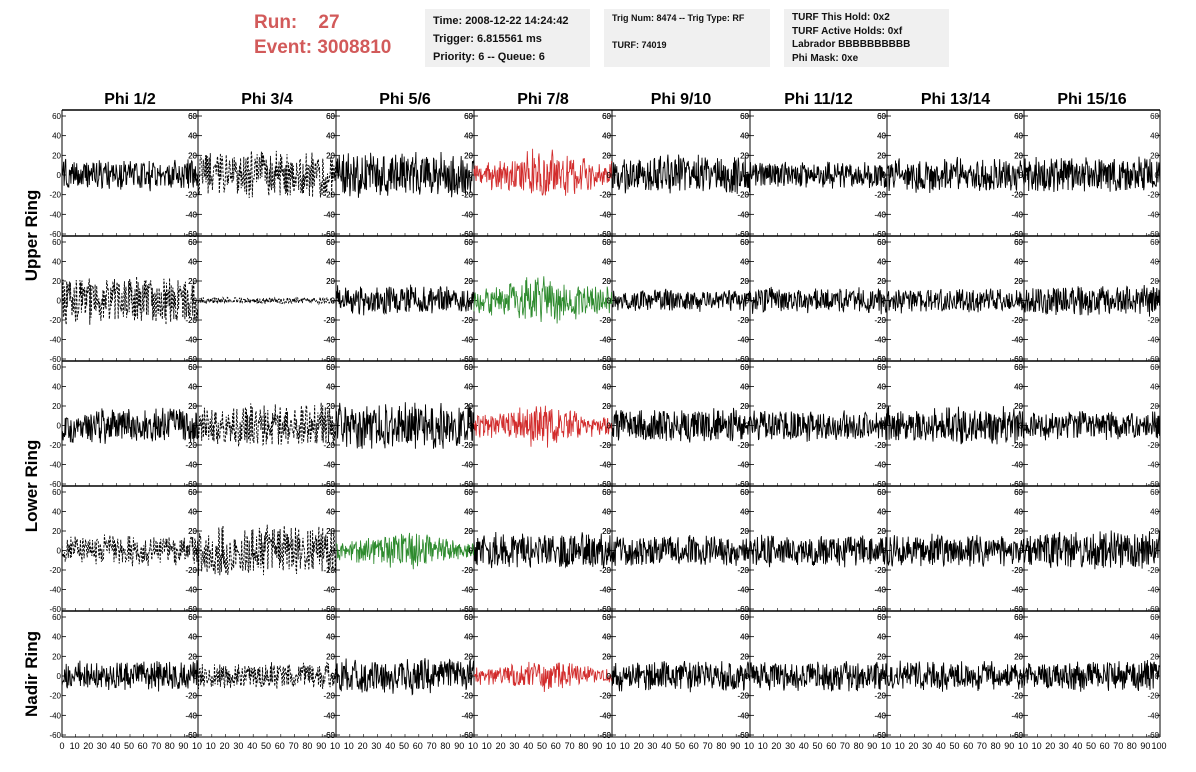  I want to click on column-header: Phi 1/2, so click(130, 99).